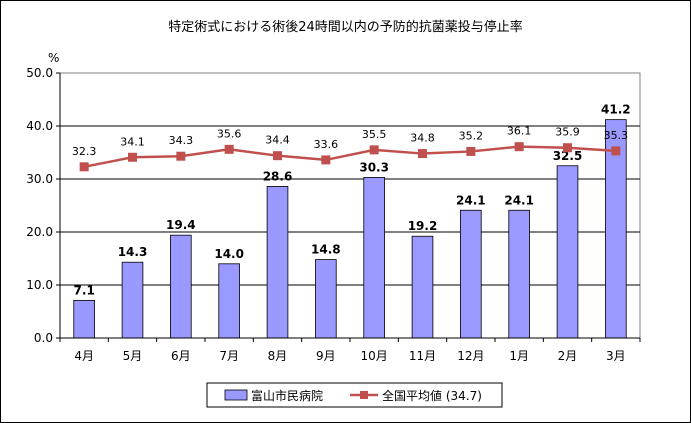 Image resolution: width=691 pixels, height=423 pixels. Describe the element at coordinates (422, 356) in the screenshot. I see `x-tick-label: 11月` at that location.